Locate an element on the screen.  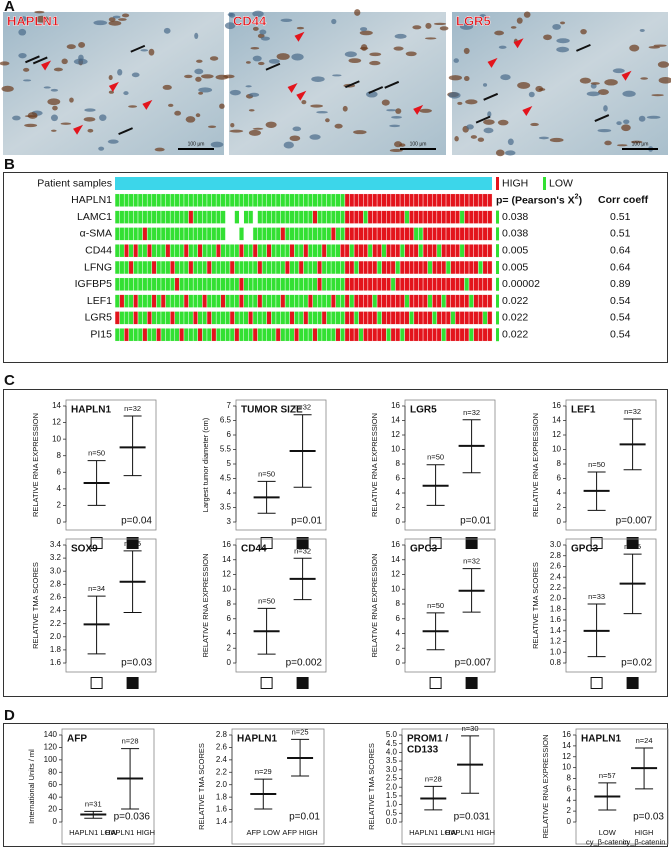
n-label: n=32 is located at coordinates (302, 407).